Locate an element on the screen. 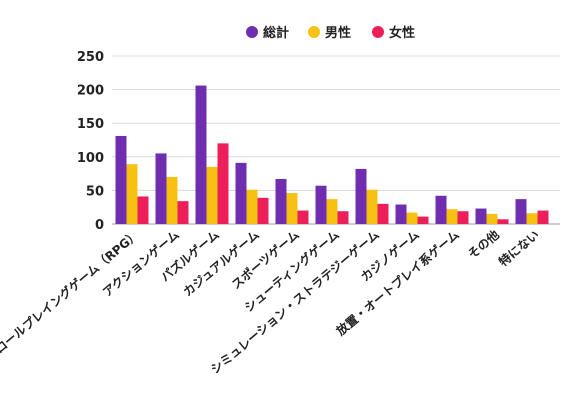  y-tick-label: 150 is located at coordinates (90, 124).